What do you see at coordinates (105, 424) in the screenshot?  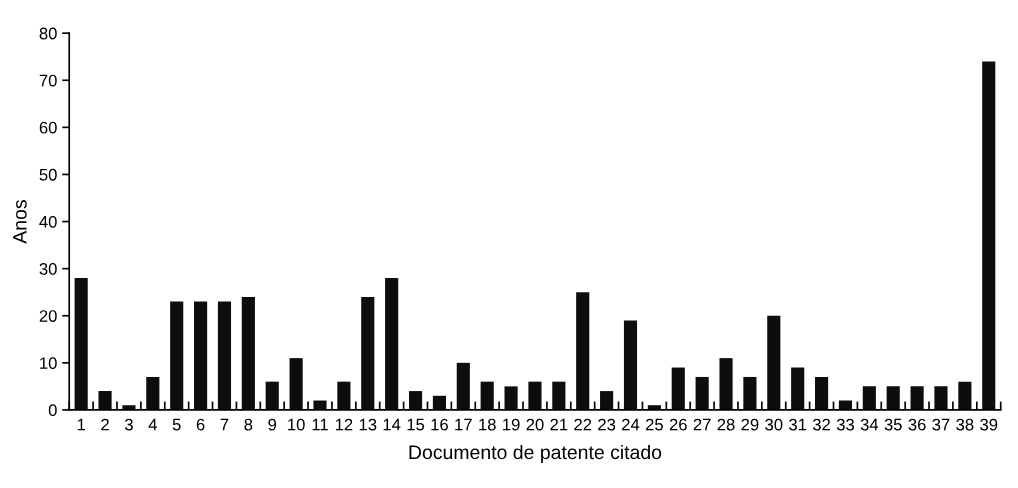 I see `x-tick-label: 2` at bounding box center [105, 424].